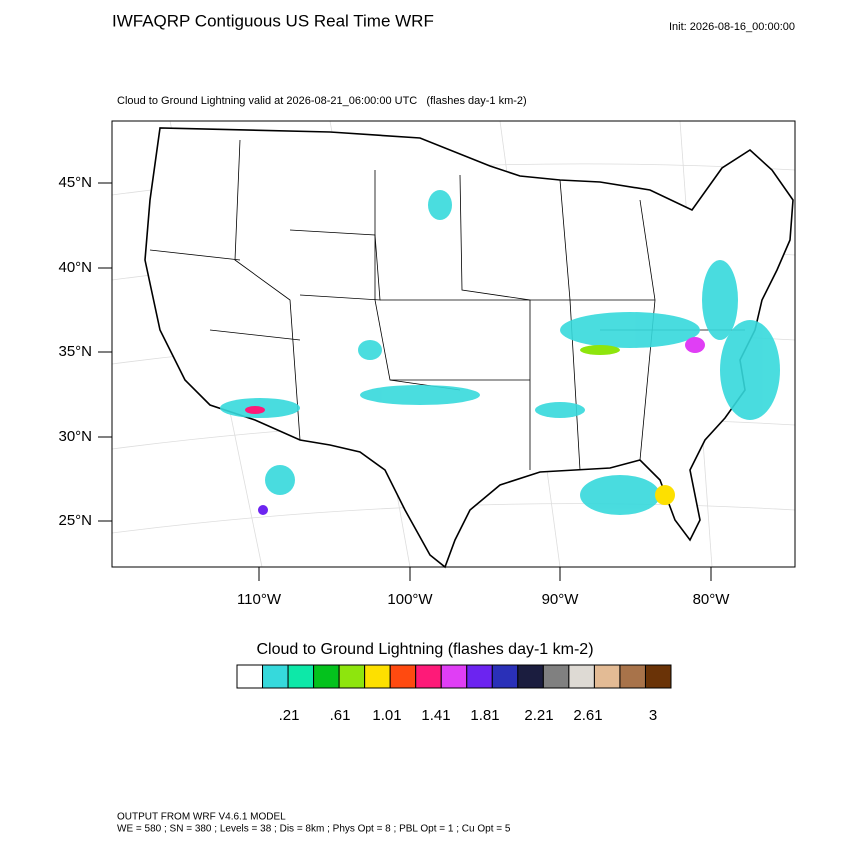 This screenshot has width=850, height=850. I want to click on lon-label: 100°W, so click(410, 599).